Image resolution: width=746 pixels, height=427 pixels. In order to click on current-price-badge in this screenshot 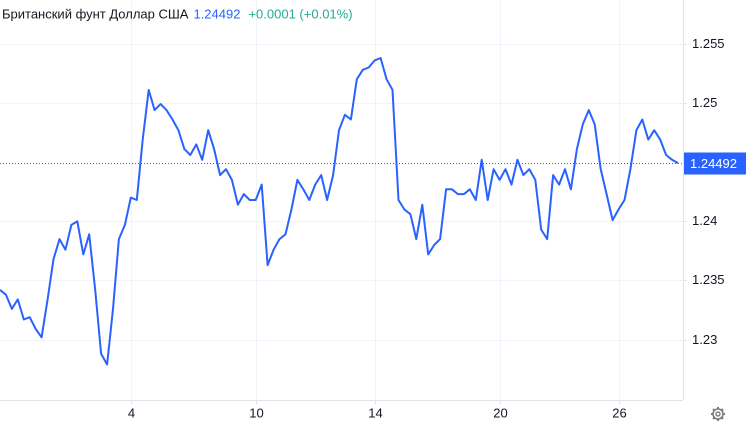, I will do `click(715, 163)`.